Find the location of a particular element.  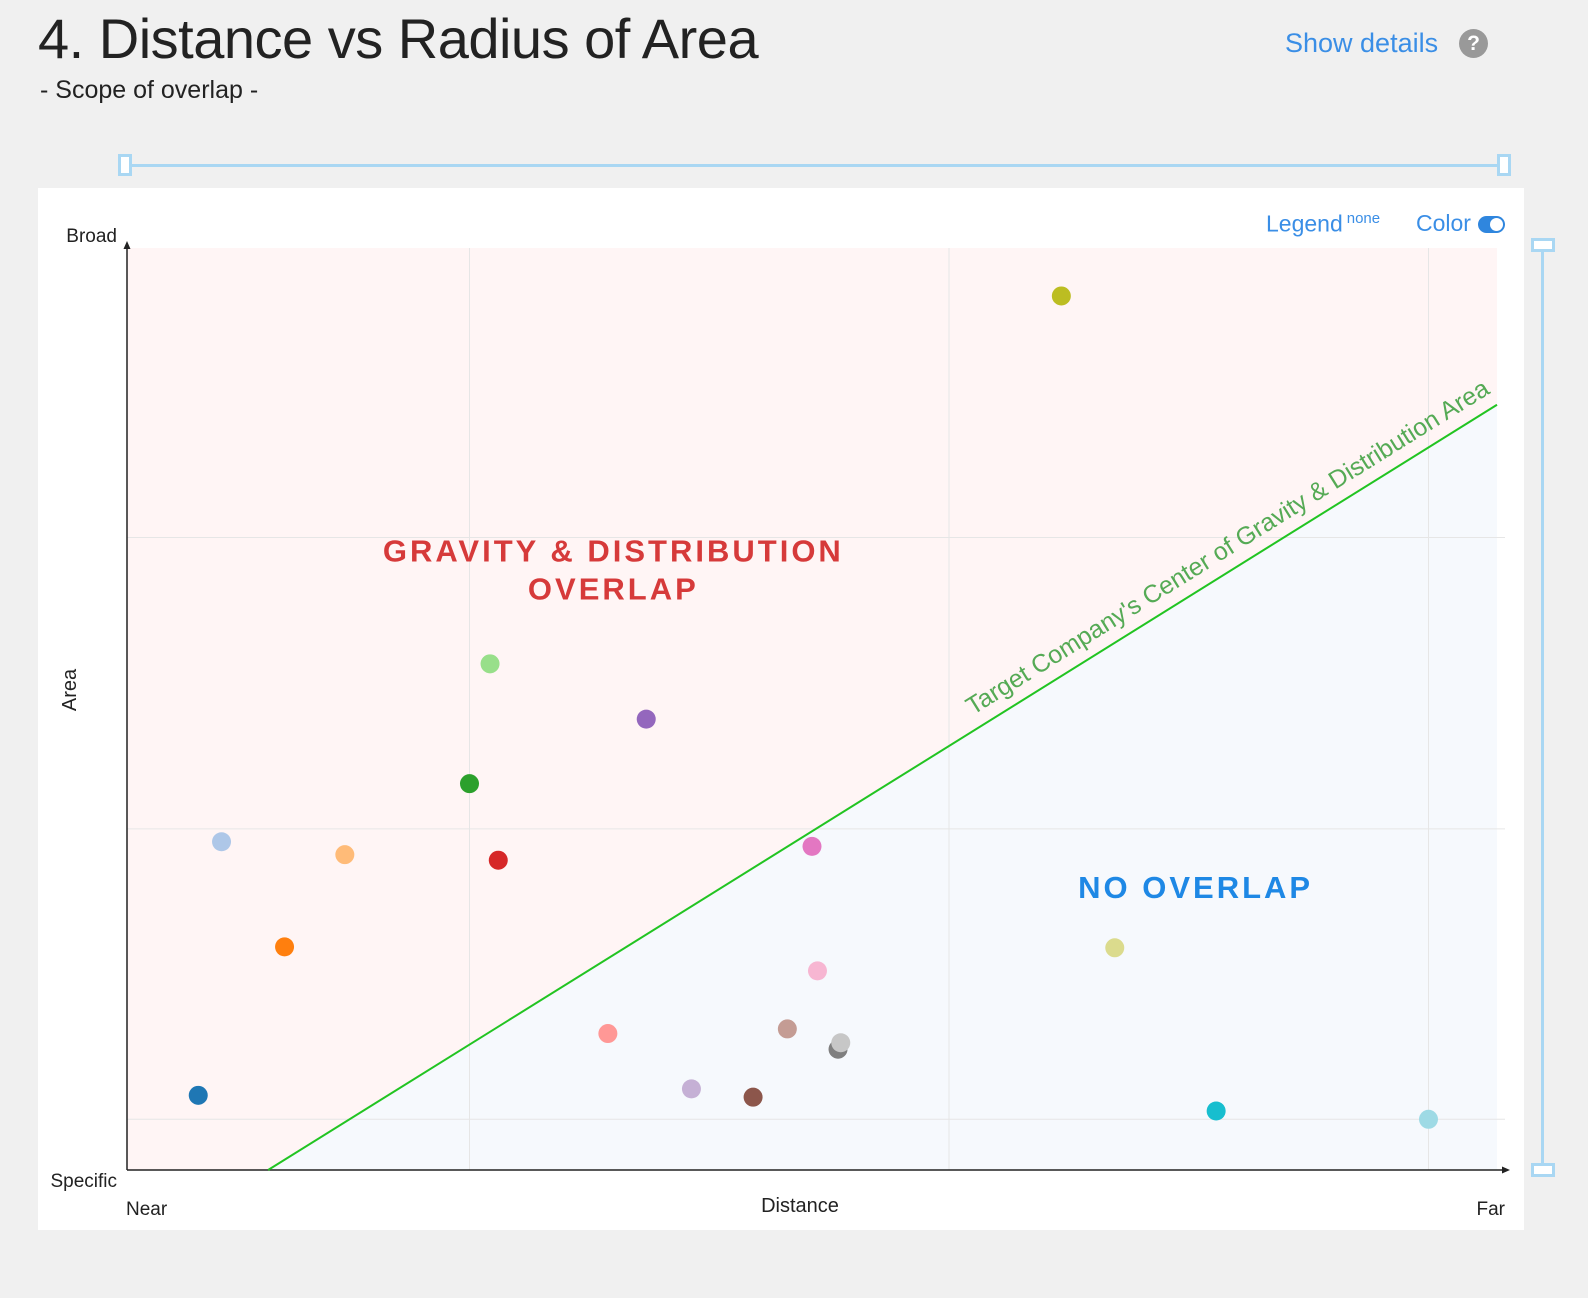

y-axis-arrow is located at coordinates (127, 245).